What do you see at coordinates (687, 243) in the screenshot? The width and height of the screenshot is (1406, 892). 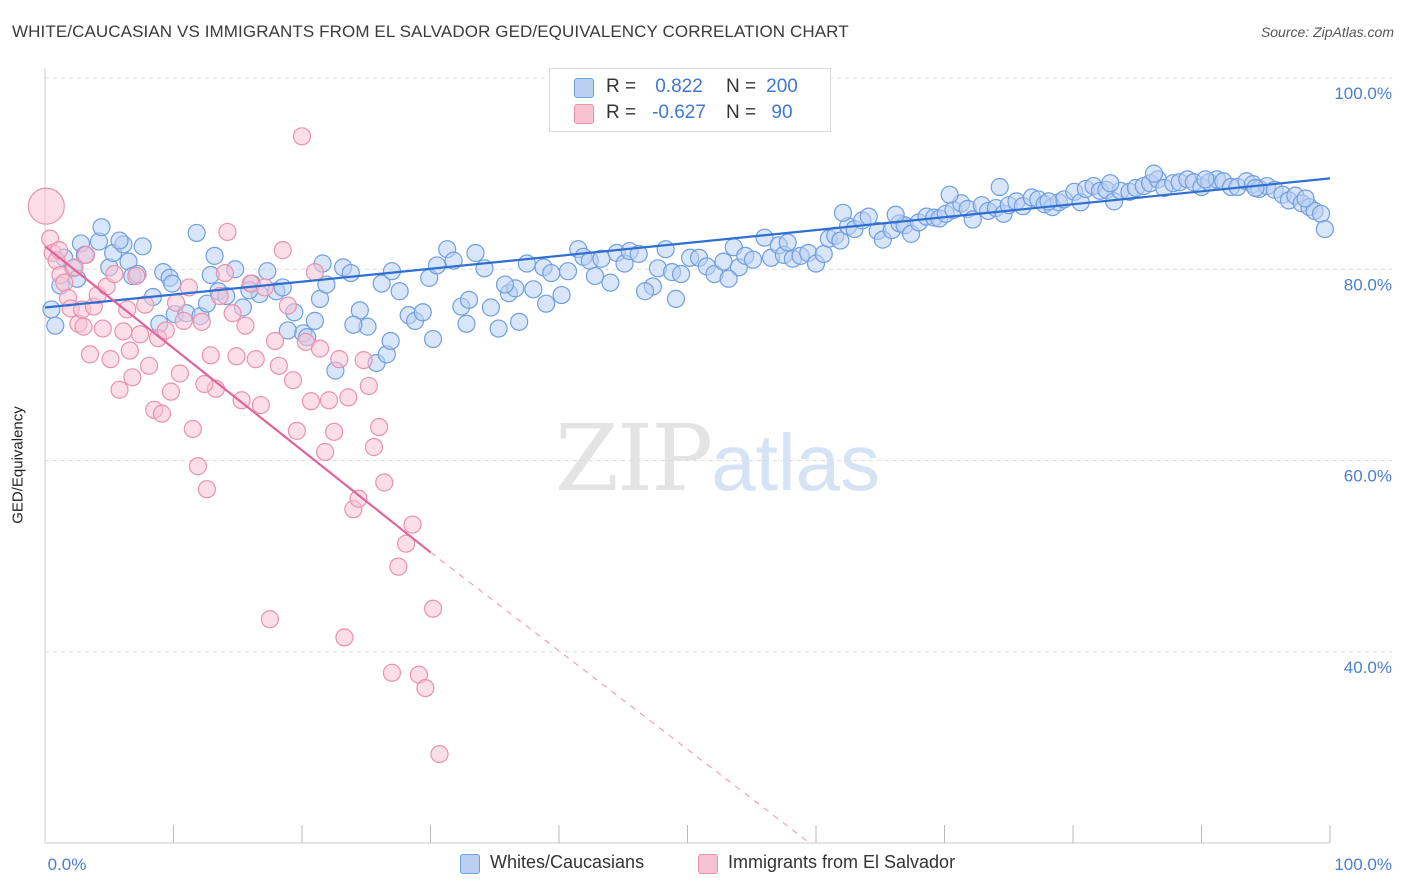 I see `trend-line-whites` at bounding box center [687, 243].